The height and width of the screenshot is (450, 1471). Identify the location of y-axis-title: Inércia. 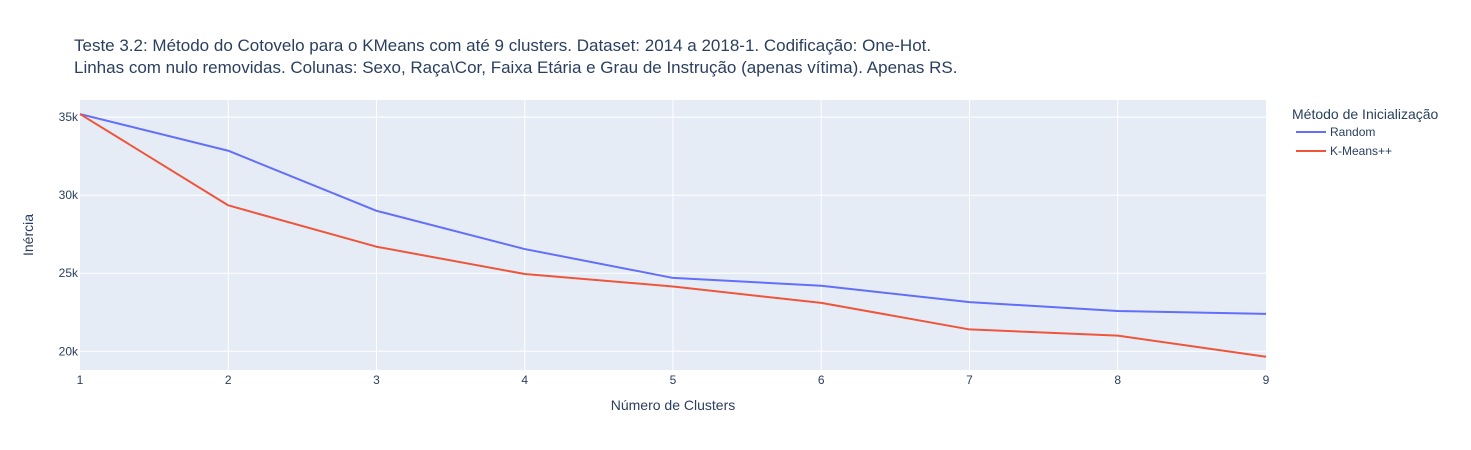
(28, 235).